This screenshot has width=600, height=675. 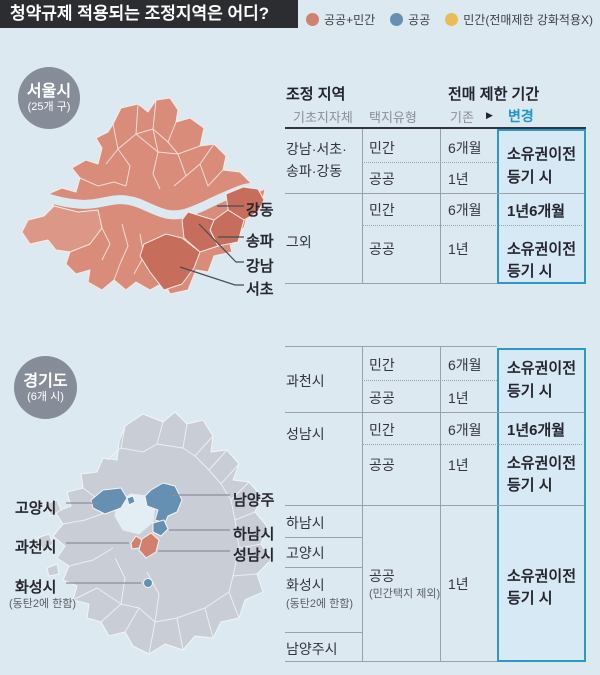 I want to click on arrow-right-icon: ▶, so click(x=489, y=115).